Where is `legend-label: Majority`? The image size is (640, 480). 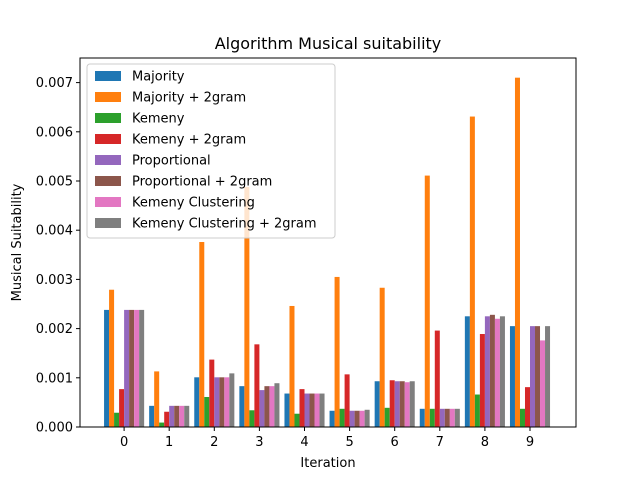
legend-label: Majority is located at coordinates (158, 77).